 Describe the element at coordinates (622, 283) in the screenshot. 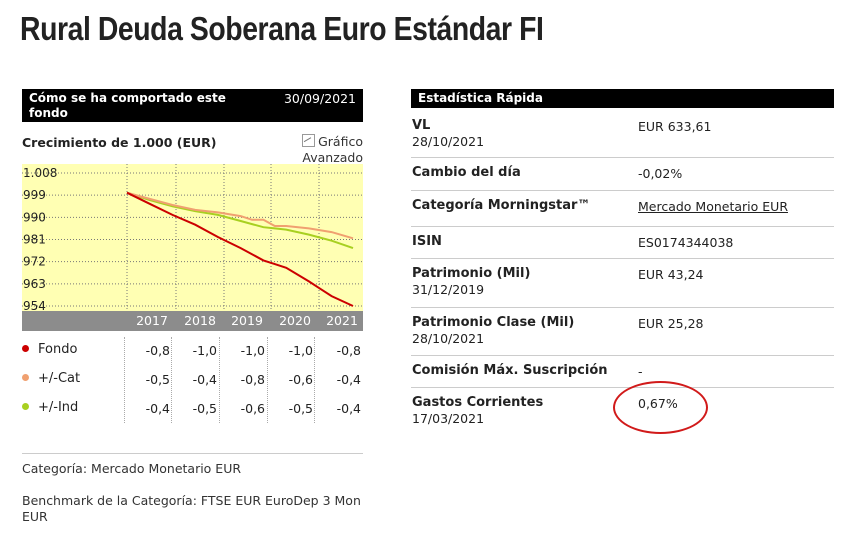

I see `stats-row: Patrimonio (Mil) 31/12/2019 EUR 43,24` at that location.